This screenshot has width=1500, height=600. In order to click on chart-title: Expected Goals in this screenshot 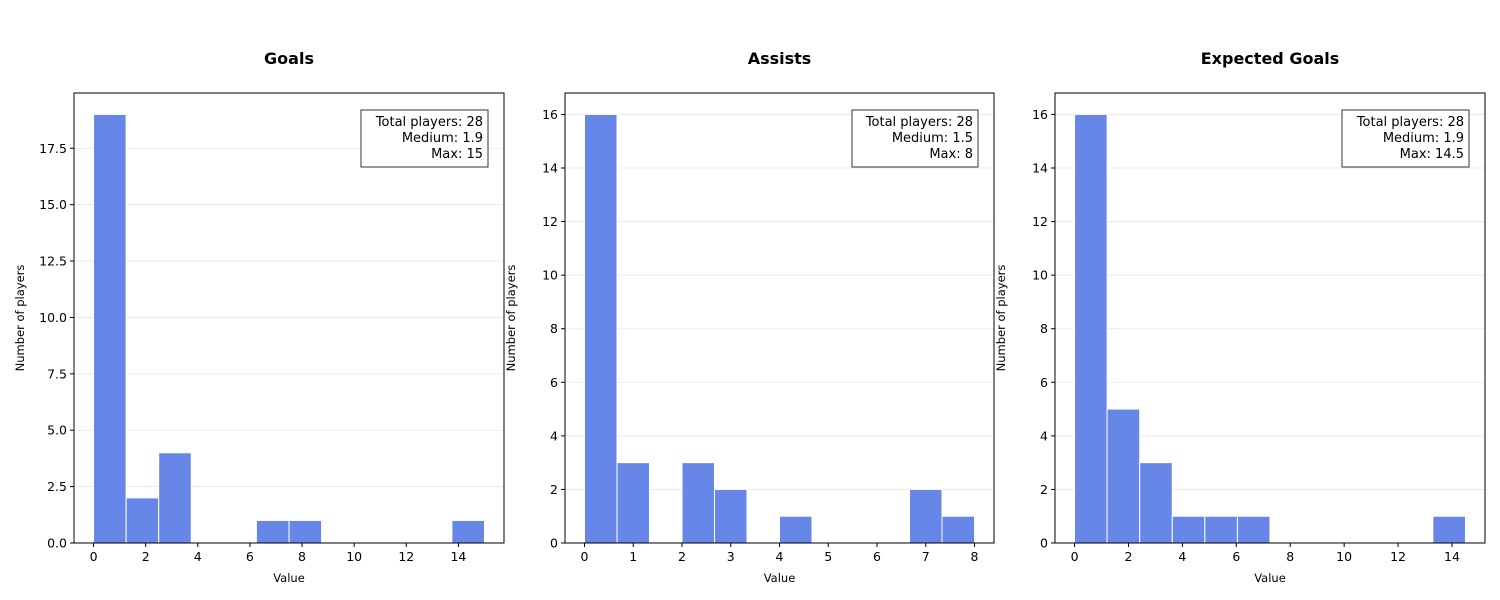, I will do `click(1270, 58)`.